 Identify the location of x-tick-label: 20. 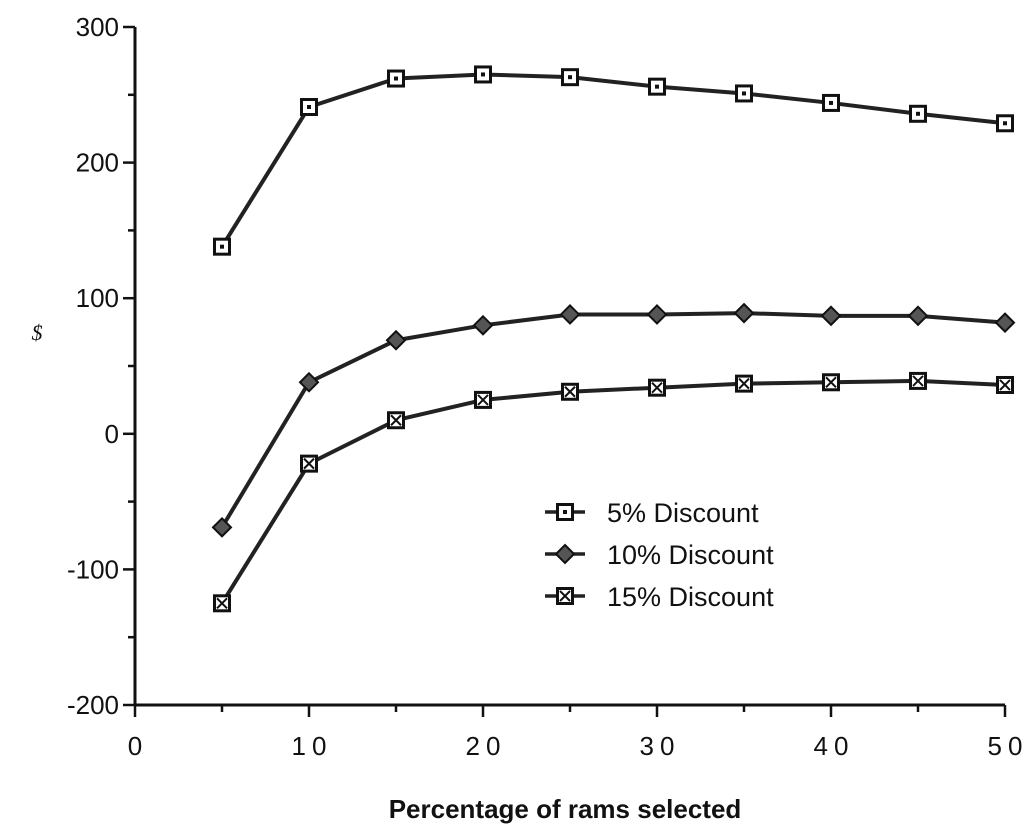
(486, 746).